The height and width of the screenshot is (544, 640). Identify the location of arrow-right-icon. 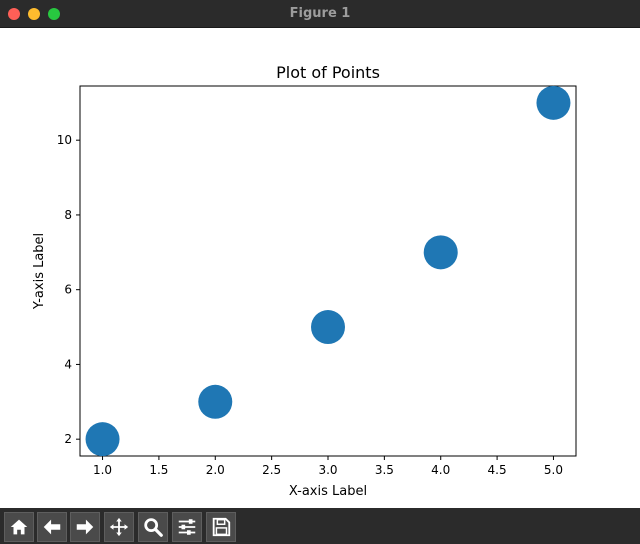
(85, 527).